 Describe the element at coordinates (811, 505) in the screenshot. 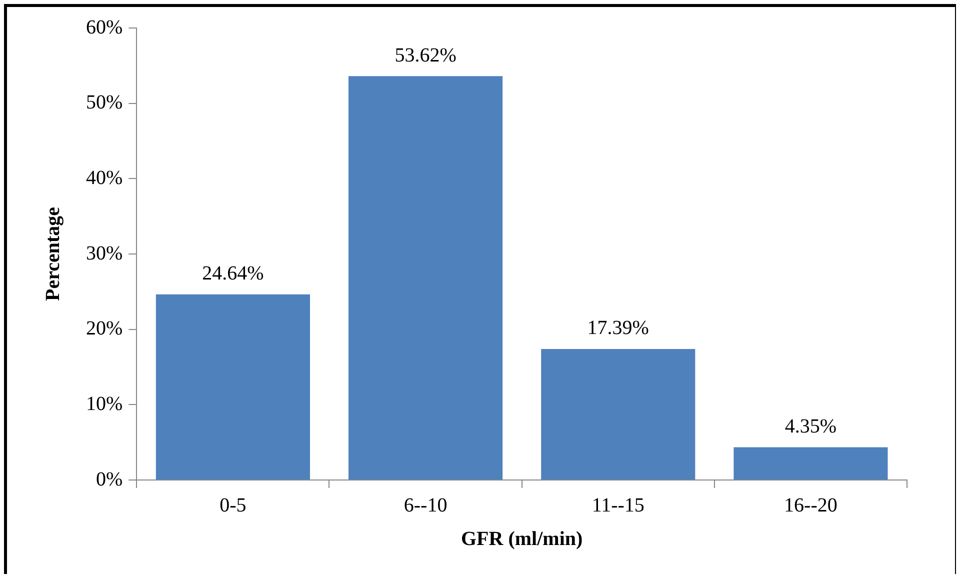

I see `x-tick-label: 16--20` at that location.